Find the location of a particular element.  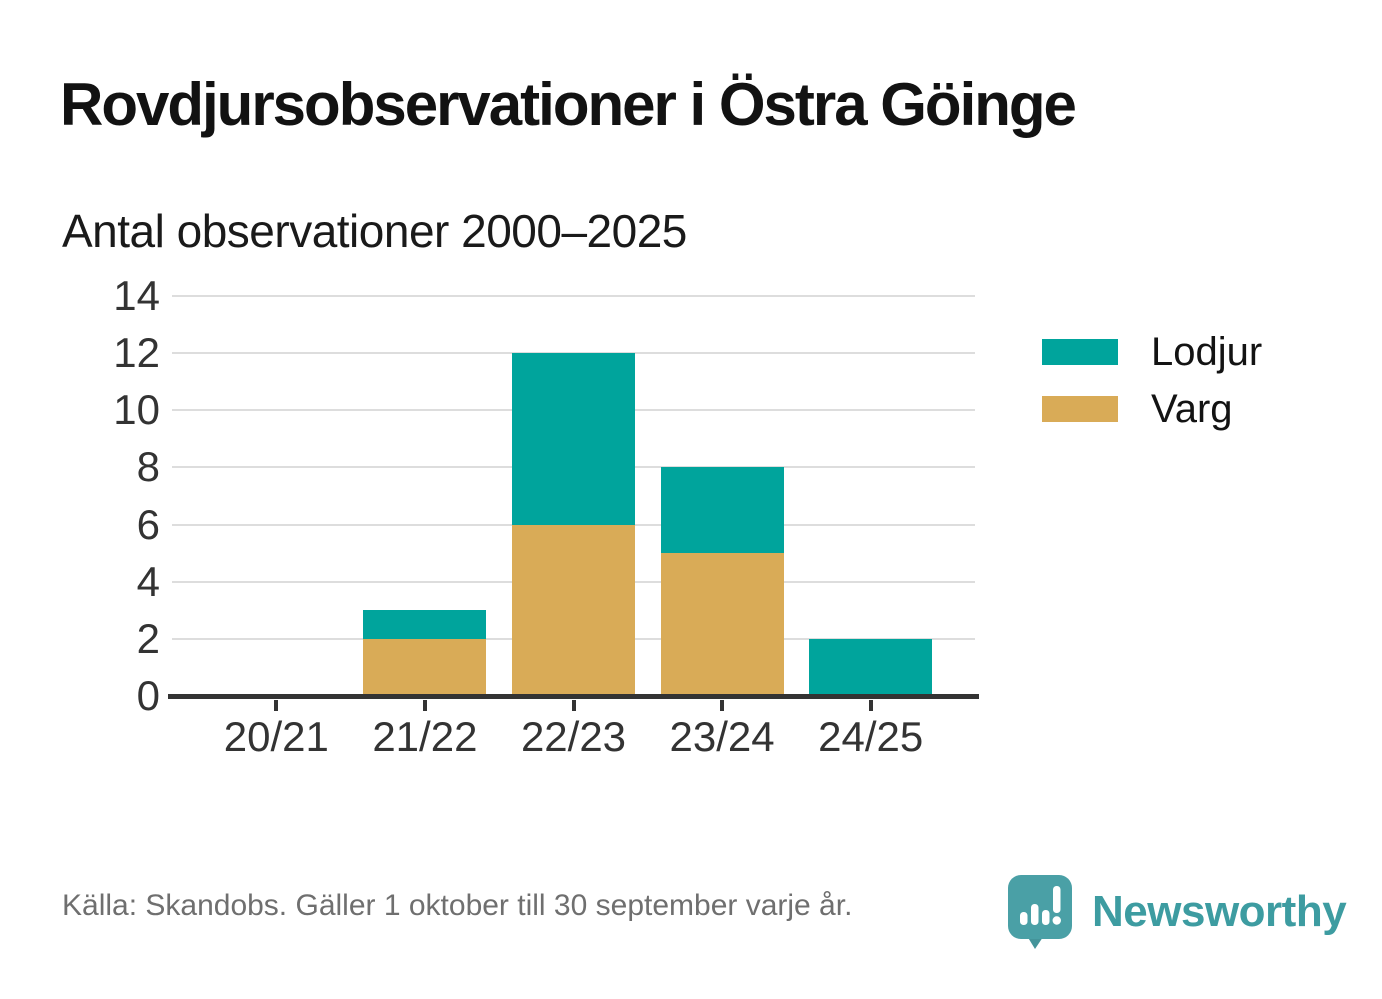

y-tick-label: 4 is located at coordinates (148, 581).